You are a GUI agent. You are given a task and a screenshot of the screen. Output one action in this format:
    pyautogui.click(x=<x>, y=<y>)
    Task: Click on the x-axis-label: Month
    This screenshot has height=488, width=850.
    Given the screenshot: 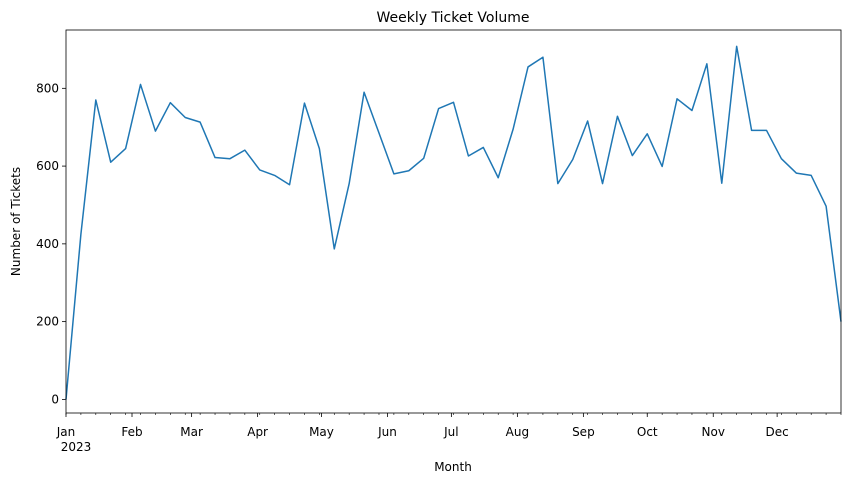 What is the action you would take?
    pyautogui.click(x=453, y=467)
    